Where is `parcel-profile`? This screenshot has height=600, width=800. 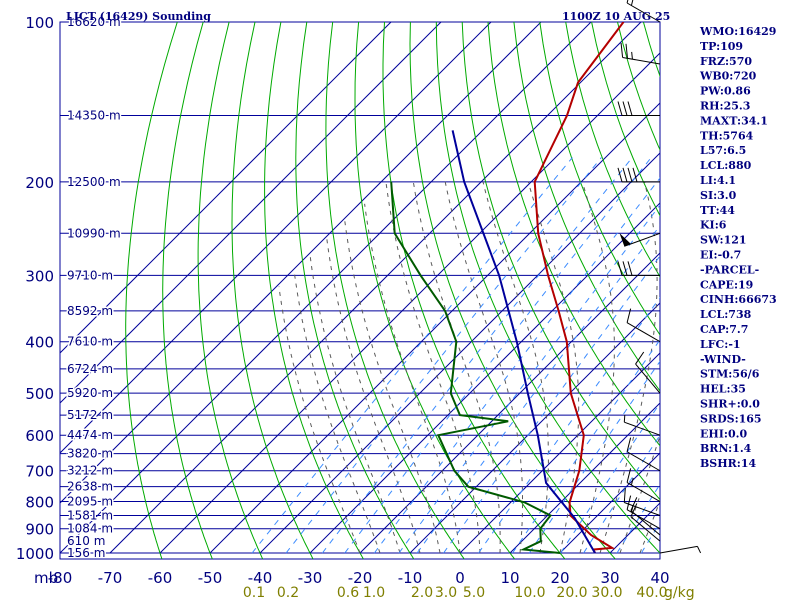 parcel-profile is located at coordinates (523, 342).